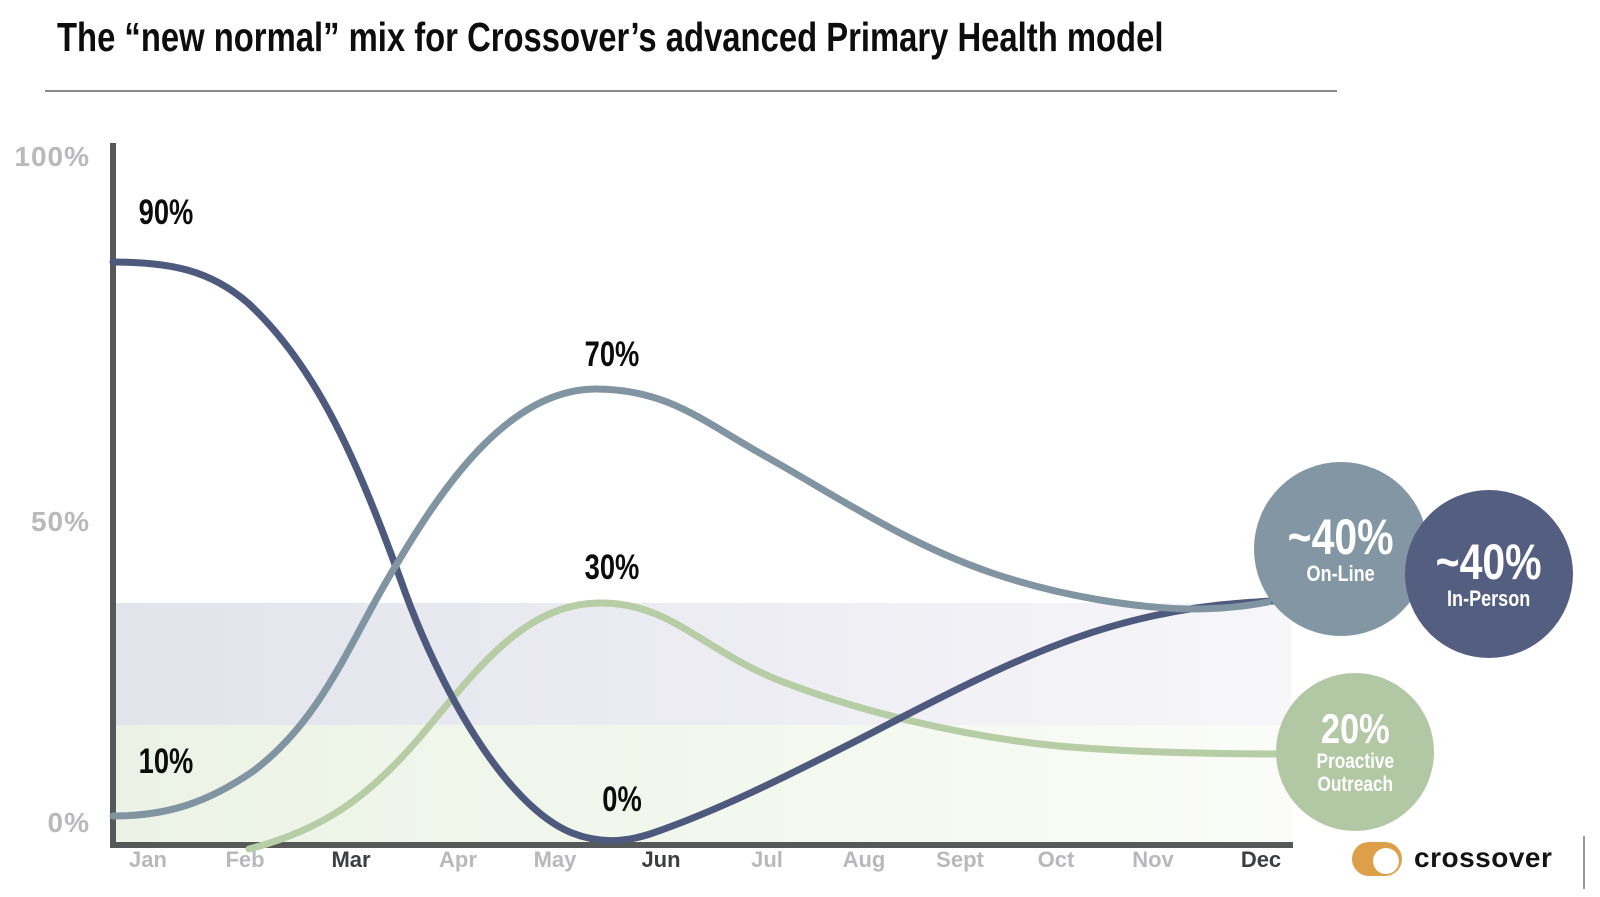  What do you see at coordinates (612, 354) in the screenshot?
I see `point-label-70: 70%` at bounding box center [612, 354].